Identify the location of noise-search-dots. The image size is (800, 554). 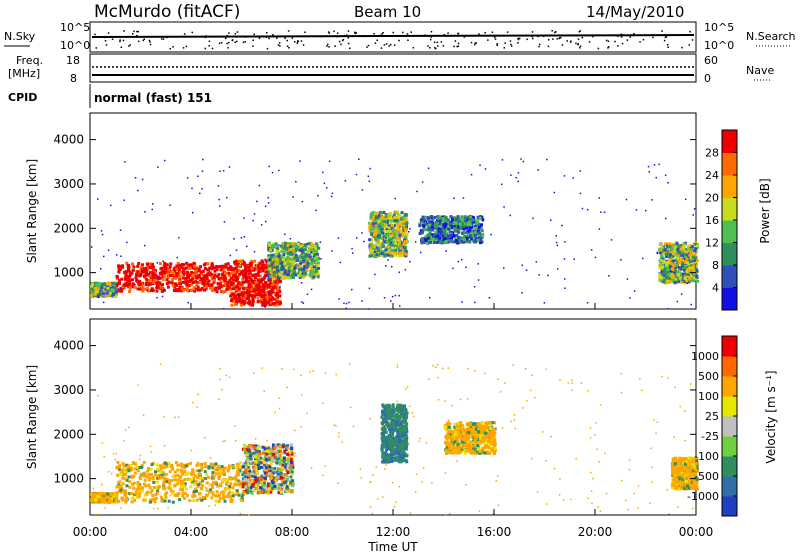
(394, 40).